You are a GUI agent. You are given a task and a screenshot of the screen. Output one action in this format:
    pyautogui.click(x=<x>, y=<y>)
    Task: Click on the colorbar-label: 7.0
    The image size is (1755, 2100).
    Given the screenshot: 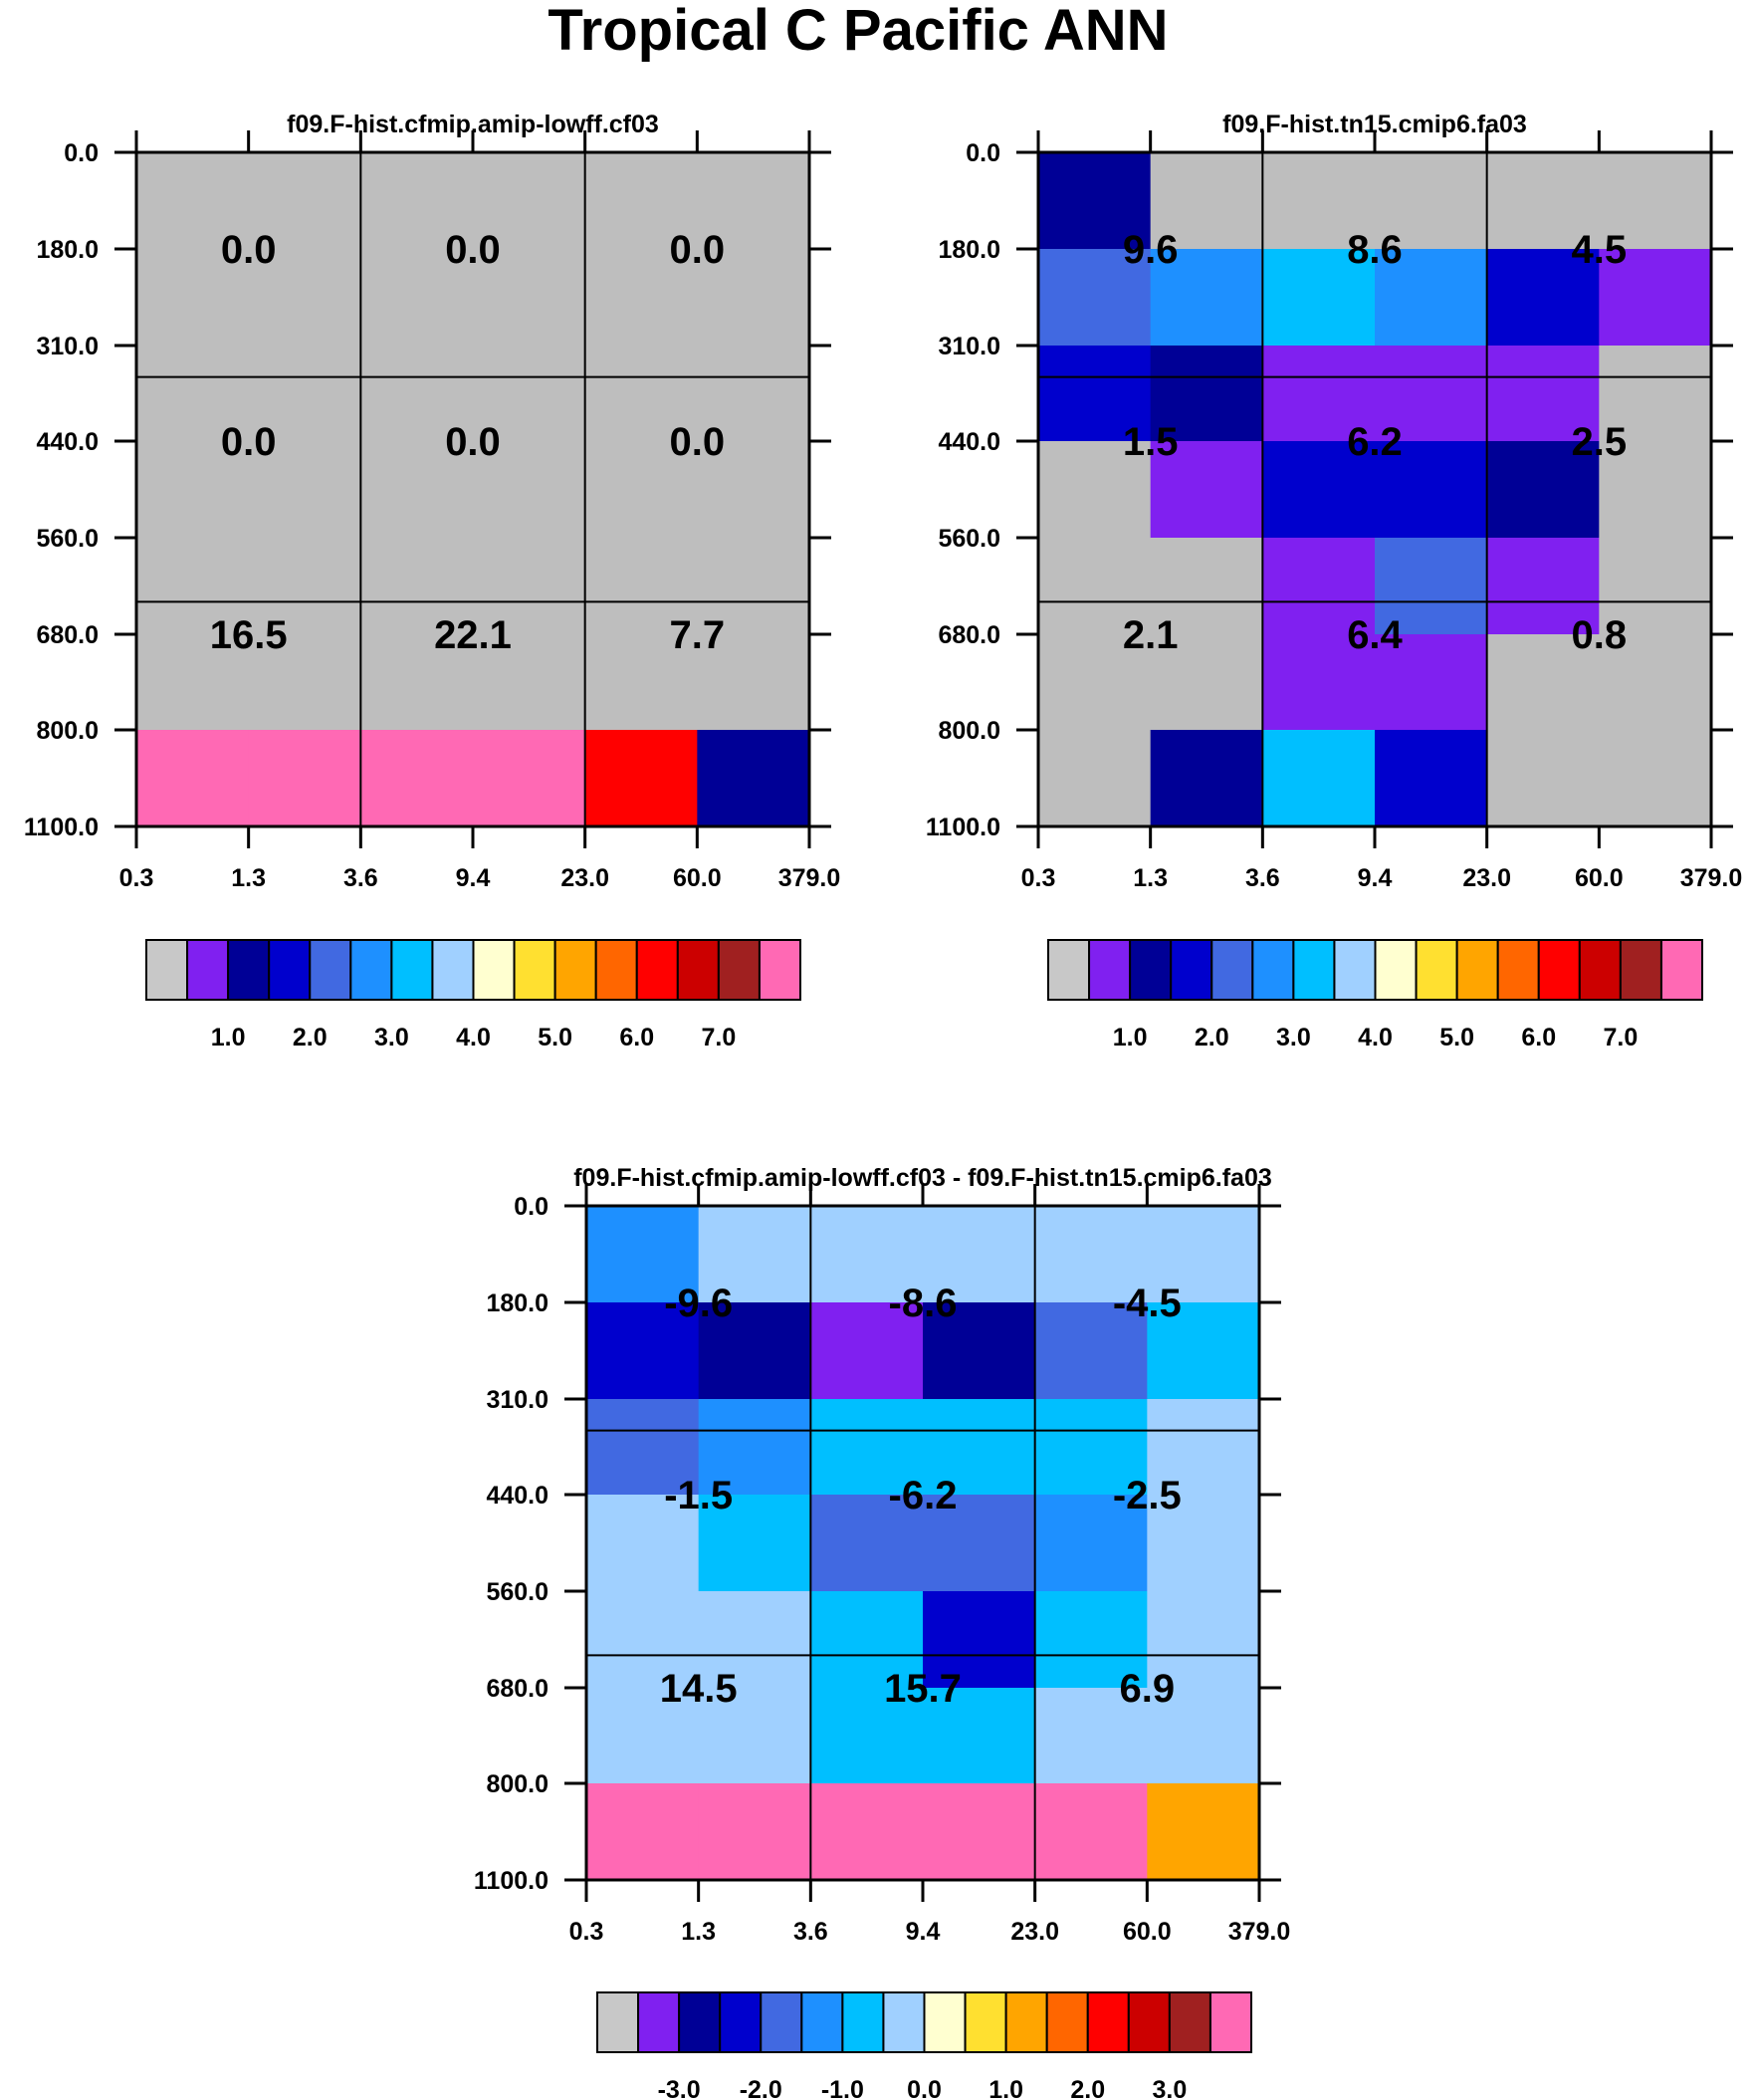 What is the action you would take?
    pyautogui.click(x=719, y=1037)
    